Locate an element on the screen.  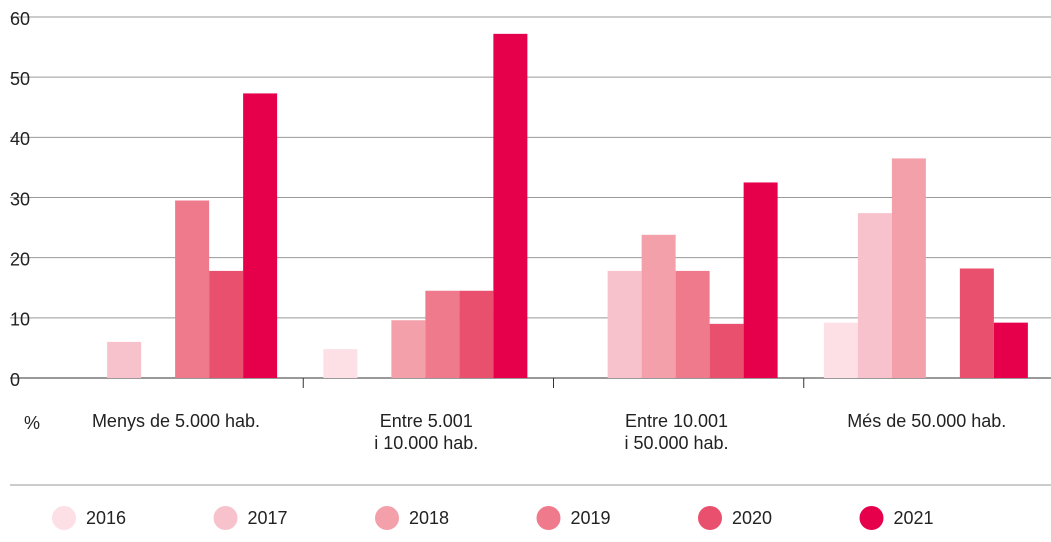
y-tick-label: 40 is located at coordinates (20, 139).